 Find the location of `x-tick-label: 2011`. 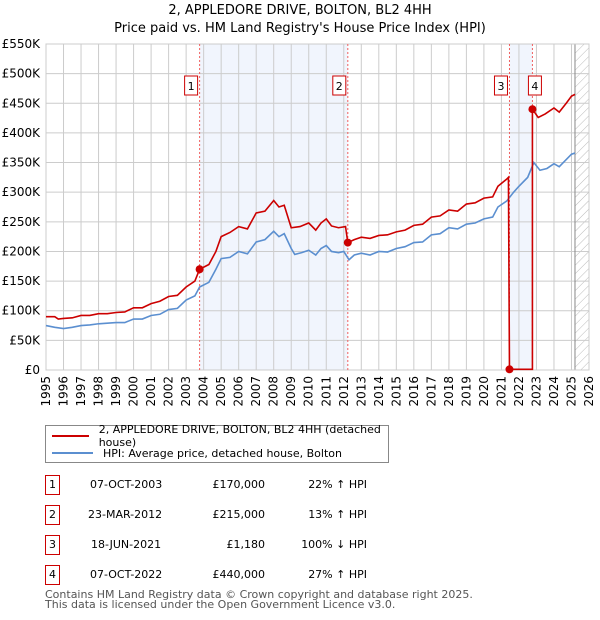

x-tick-label: 2011 is located at coordinates (326, 391).